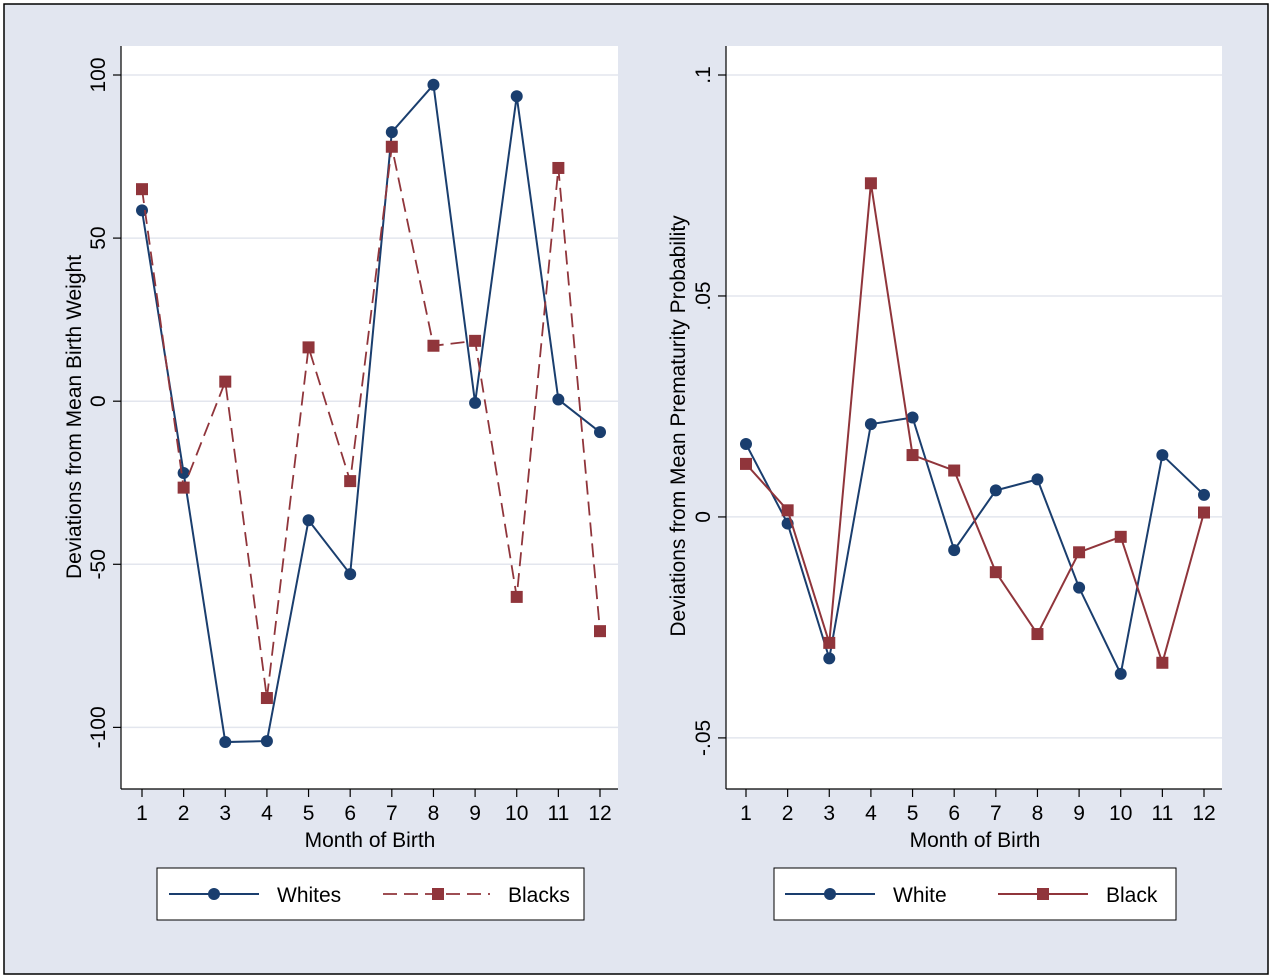 This screenshot has height=978, width=1272. Describe the element at coordinates (98, 727) in the screenshot. I see `left-y-tick-label: -100` at that location.